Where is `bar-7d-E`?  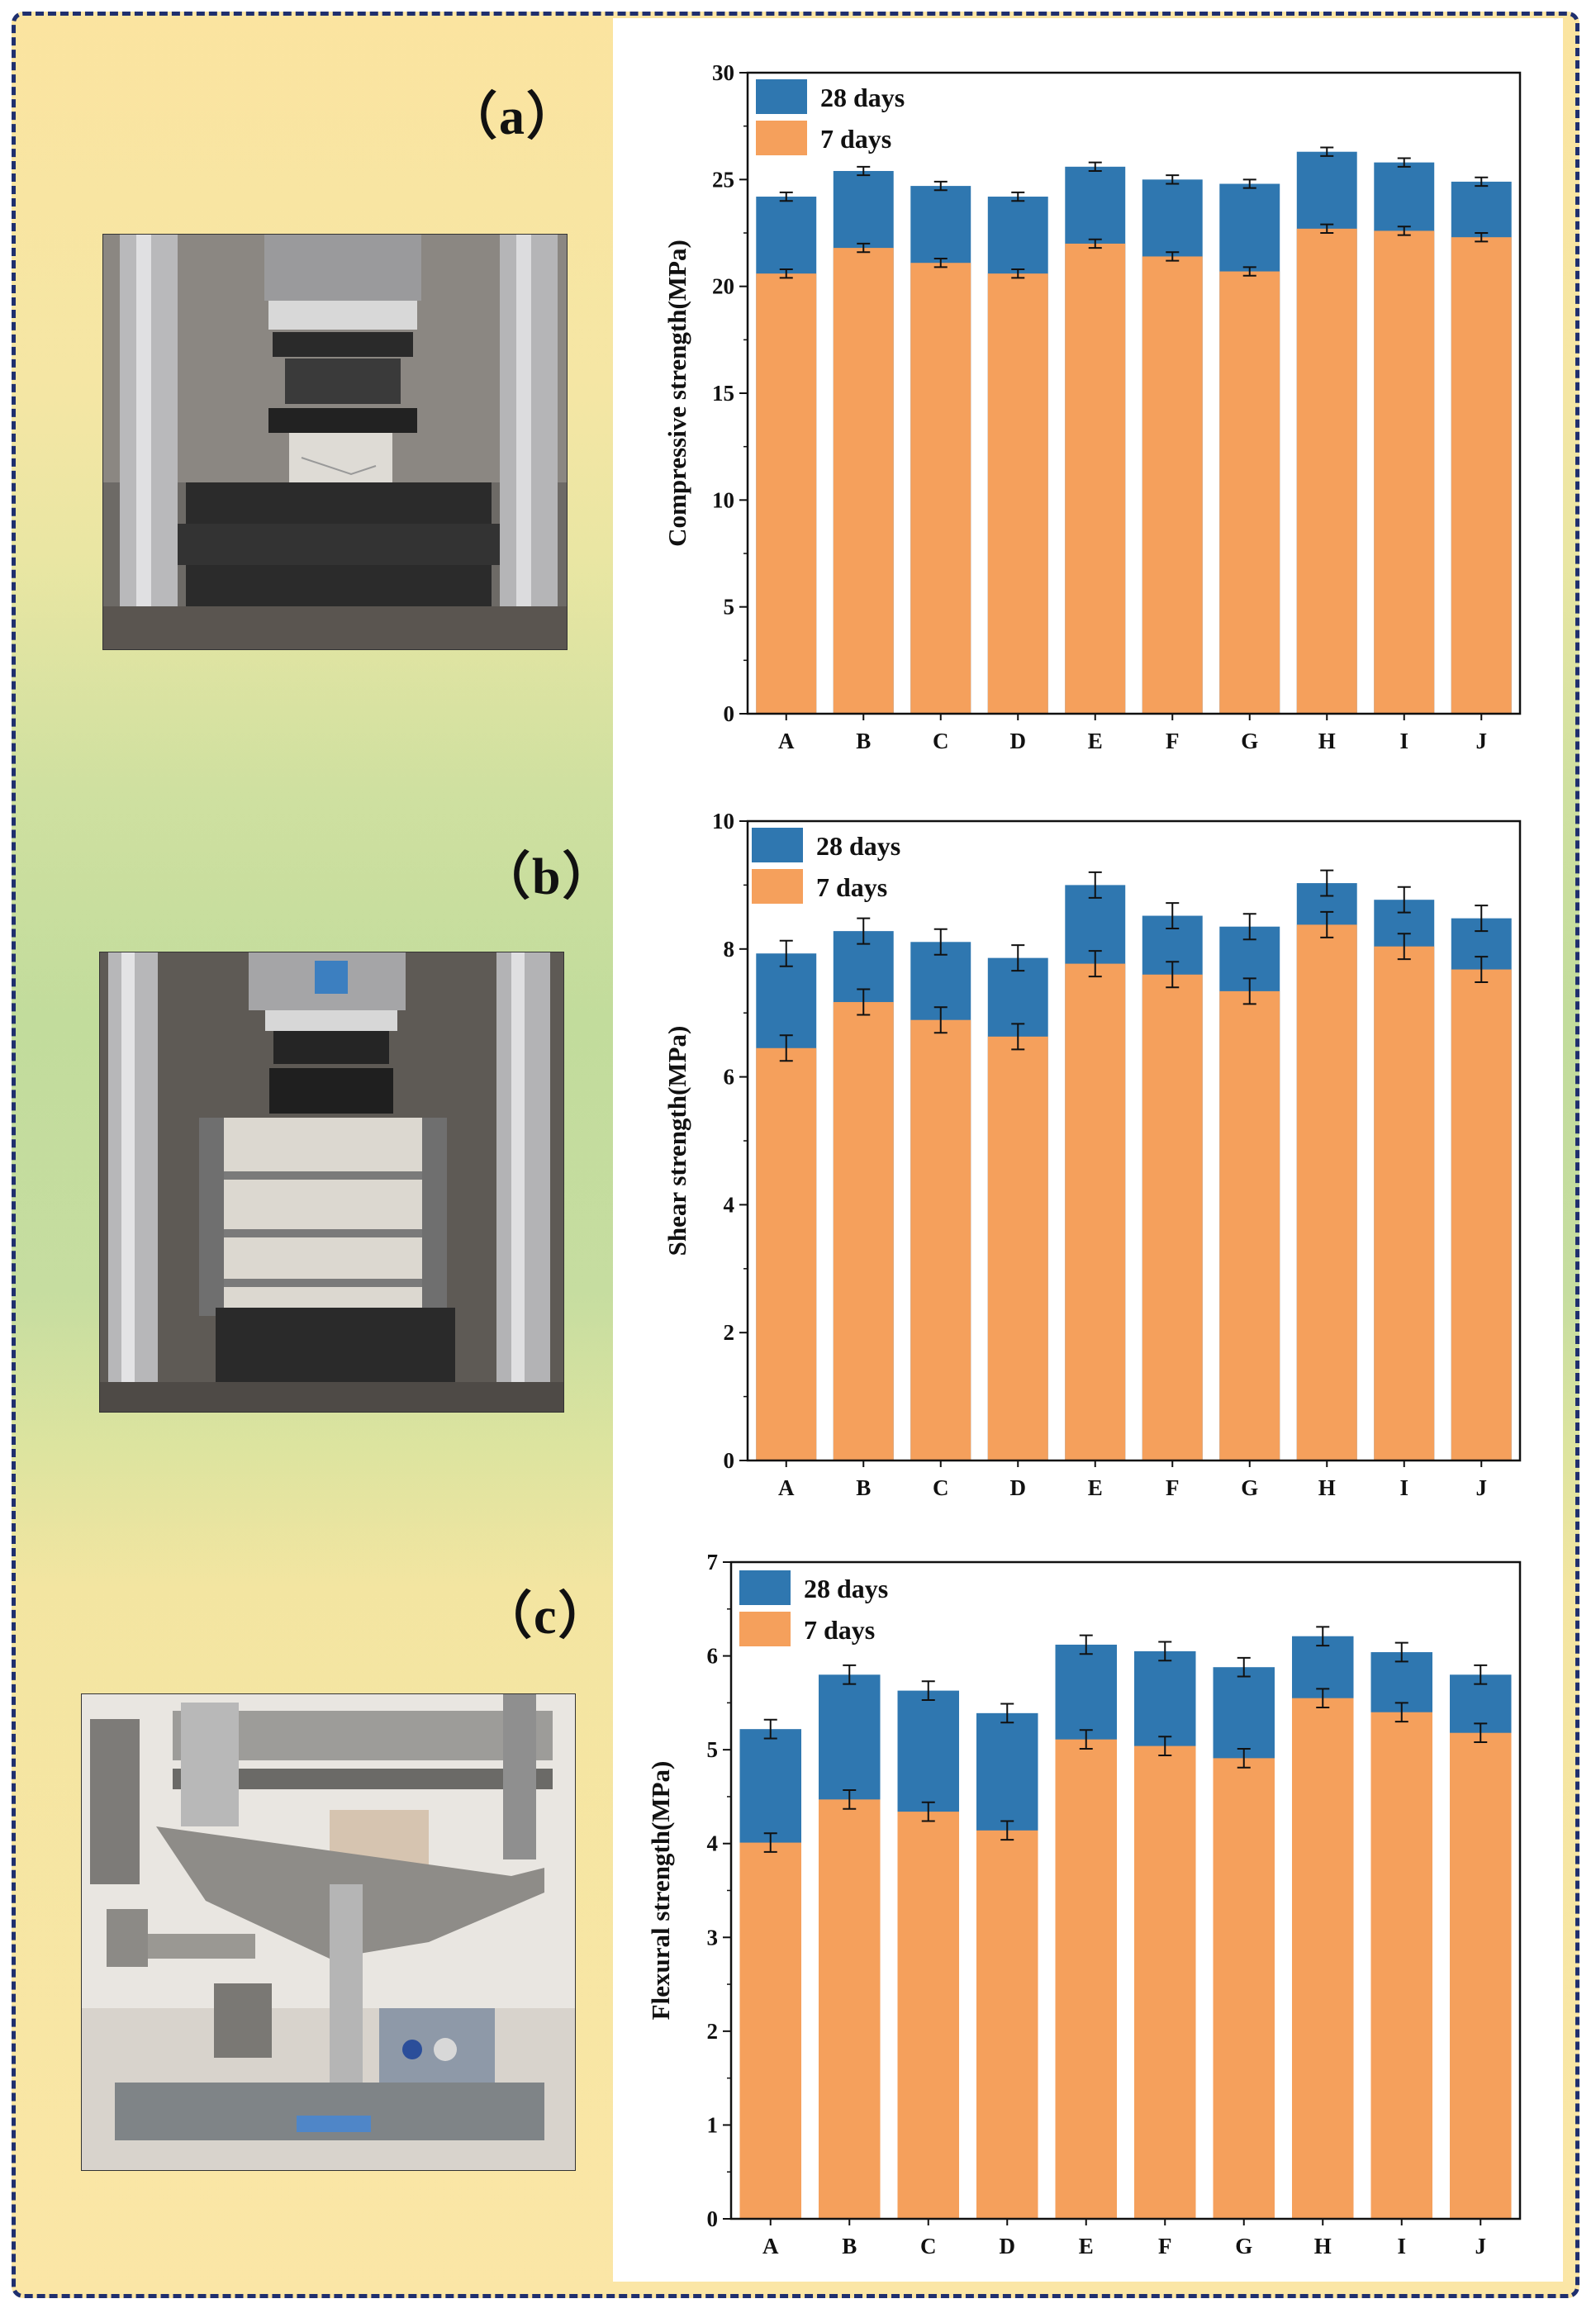 bar-7d-E is located at coordinates (1095, 478).